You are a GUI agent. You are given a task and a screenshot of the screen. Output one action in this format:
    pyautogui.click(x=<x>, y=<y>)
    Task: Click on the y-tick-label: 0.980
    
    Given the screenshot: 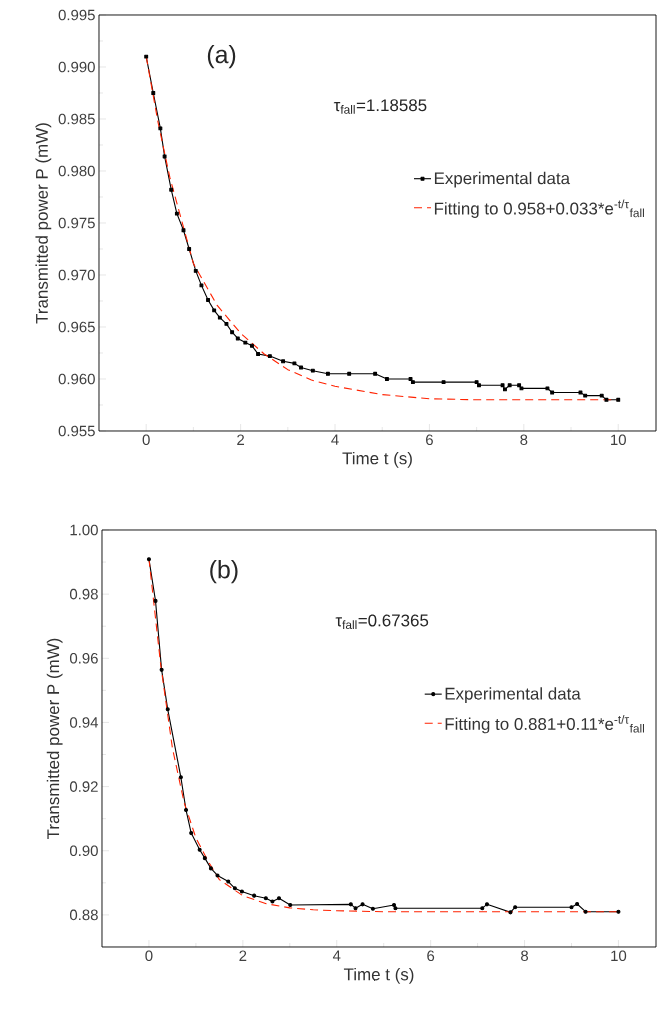 What is the action you would take?
    pyautogui.click(x=76, y=171)
    